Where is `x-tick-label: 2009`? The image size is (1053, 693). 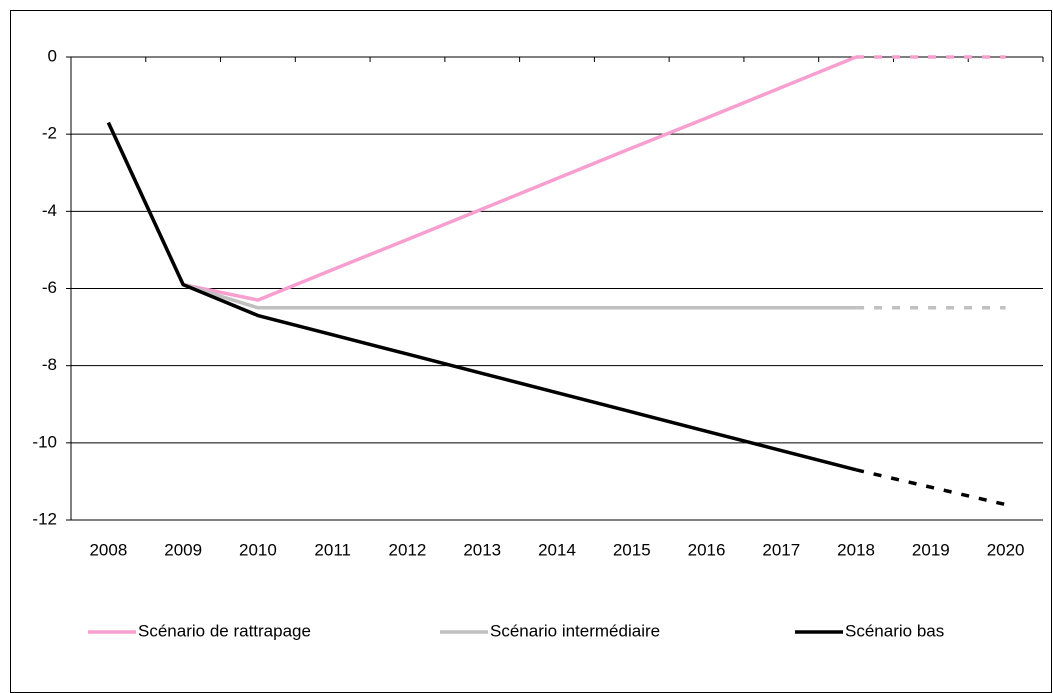
x-tick-label: 2009 is located at coordinates (183, 549).